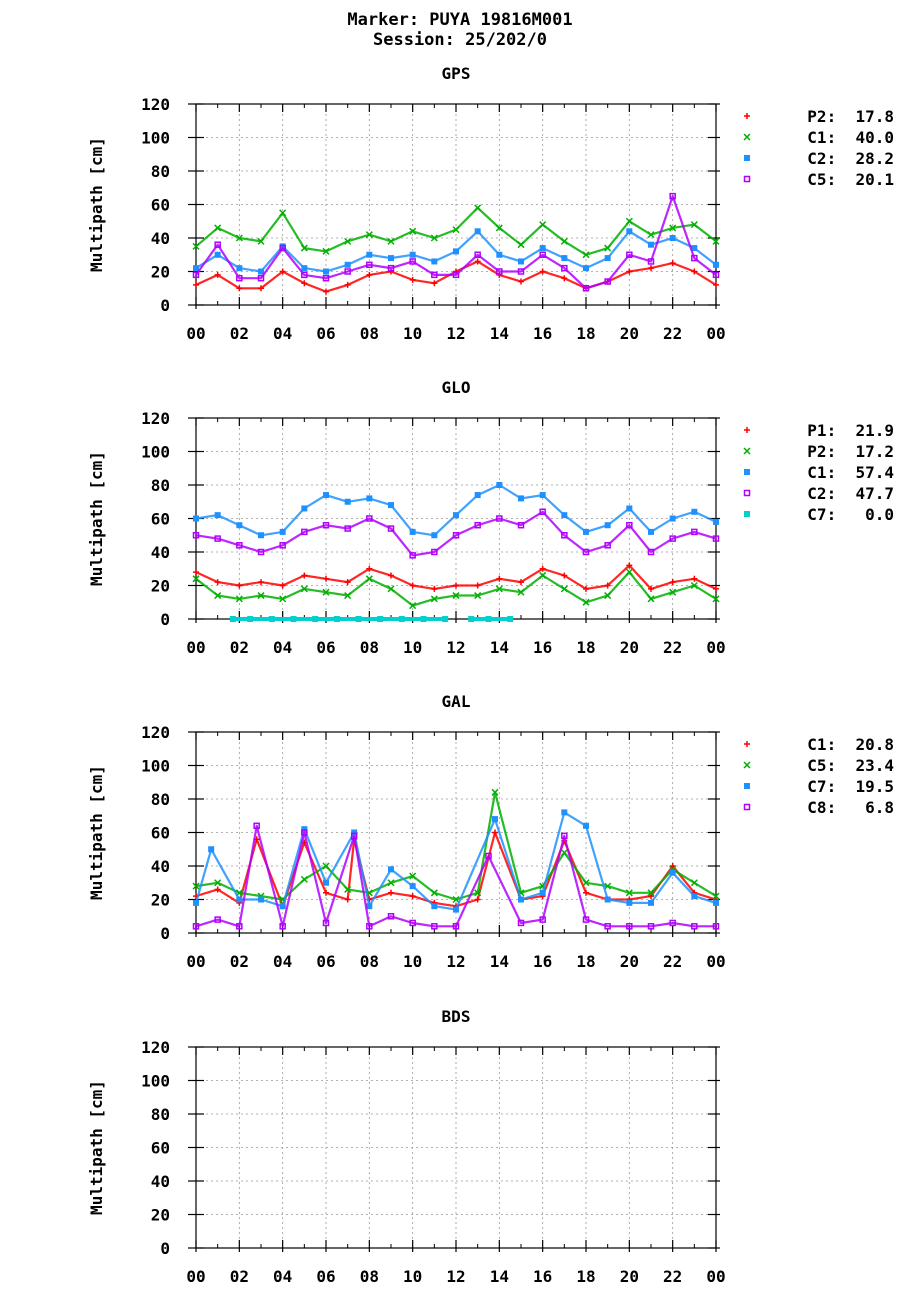 The height and width of the screenshot is (1300, 920). Describe the element at coordinates (456, 387) in the screenshot. I see `glo-title: GLO` at that location.